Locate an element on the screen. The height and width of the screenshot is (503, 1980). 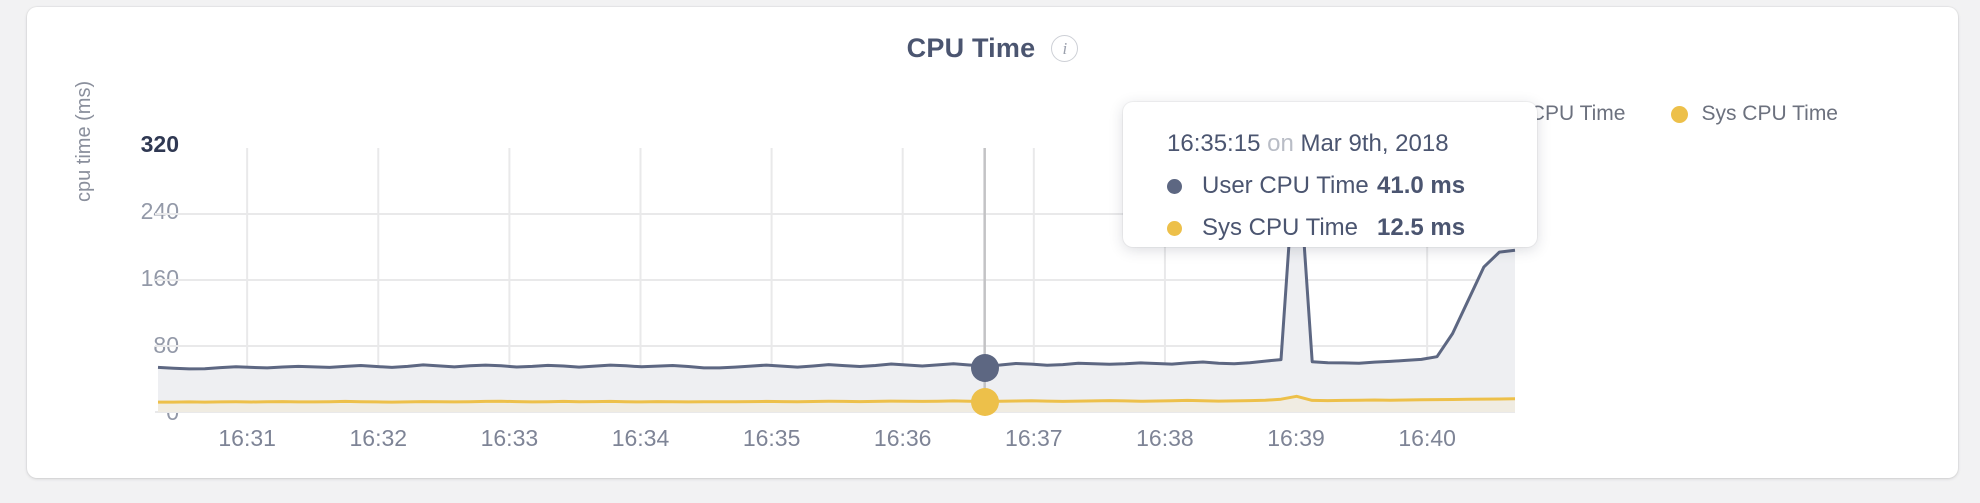
legend-item-sys-cpu-time: Sys CPU Time is located at coordinates (1754, 114).